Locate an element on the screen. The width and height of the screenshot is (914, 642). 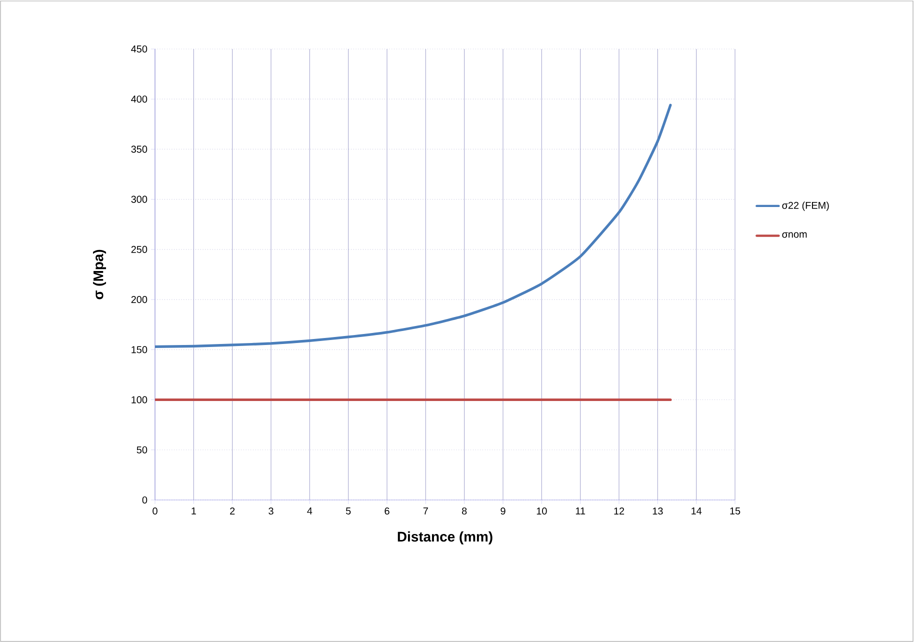
x-tick-label: 6 is located at coordinates (387, 511).